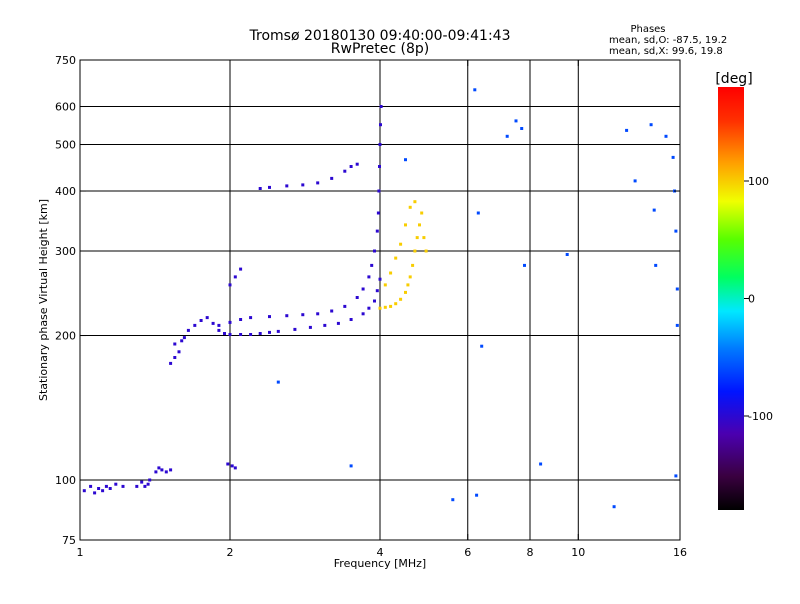 The image size is (800, 604). Describe the element at coordinates (43, 300) in the screenshot. I see `y-axis-label: Stationary phase Virtual Height [km]` at that location.